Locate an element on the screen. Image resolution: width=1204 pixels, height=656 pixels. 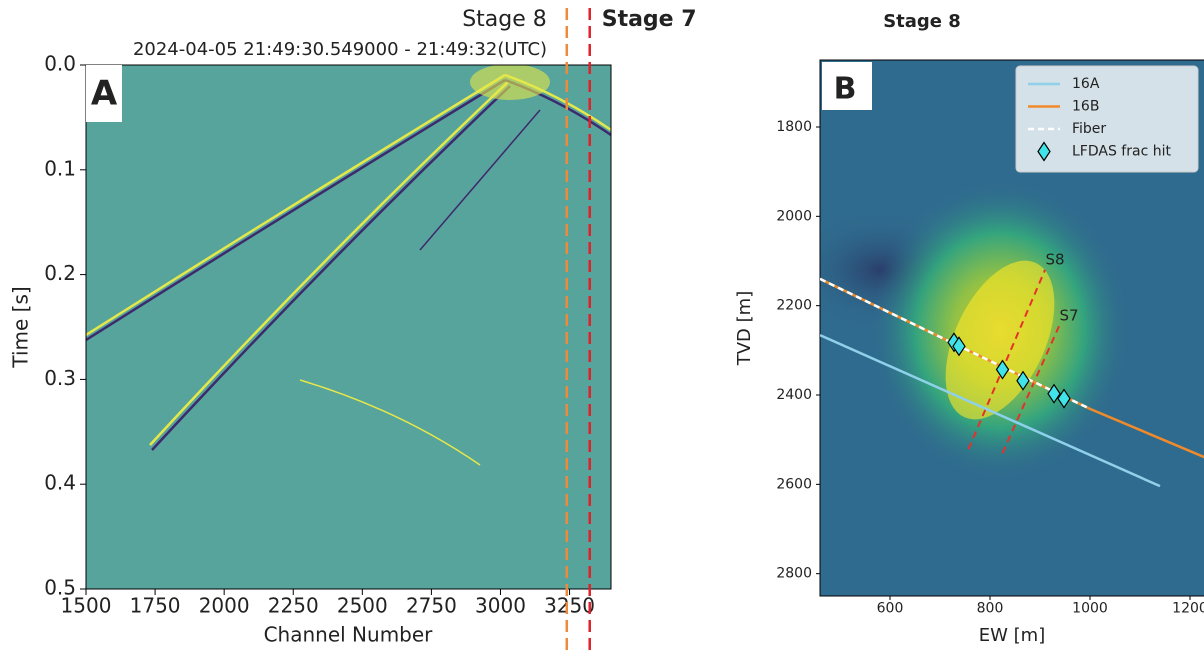
x-tick-label: 2250 is located at coordinates (293, 606).